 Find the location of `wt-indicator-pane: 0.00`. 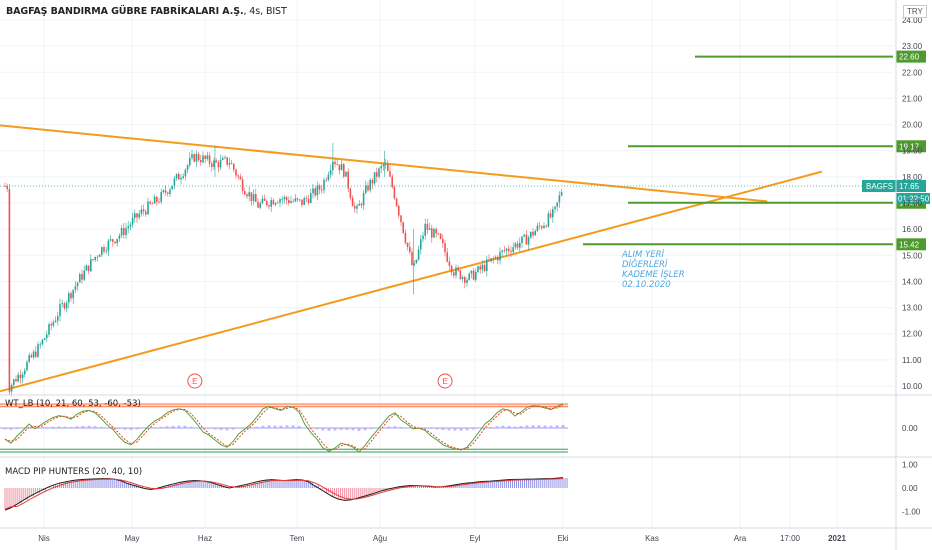

wt-indicator-pane: 0.00 is located at coordinates (459, 428).